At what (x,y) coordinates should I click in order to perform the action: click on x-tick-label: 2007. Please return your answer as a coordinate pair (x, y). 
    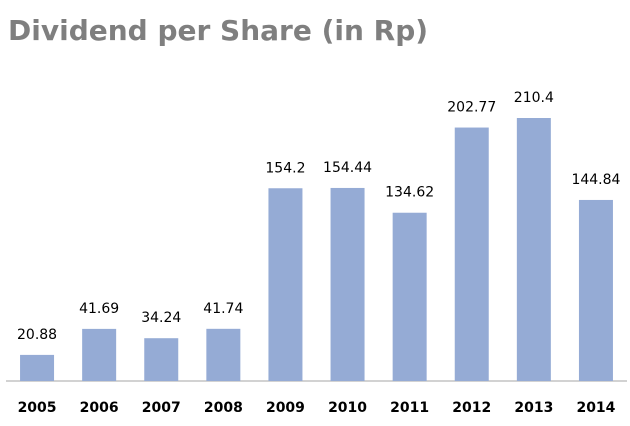
    Looking at the image, I should click on (161, 408).